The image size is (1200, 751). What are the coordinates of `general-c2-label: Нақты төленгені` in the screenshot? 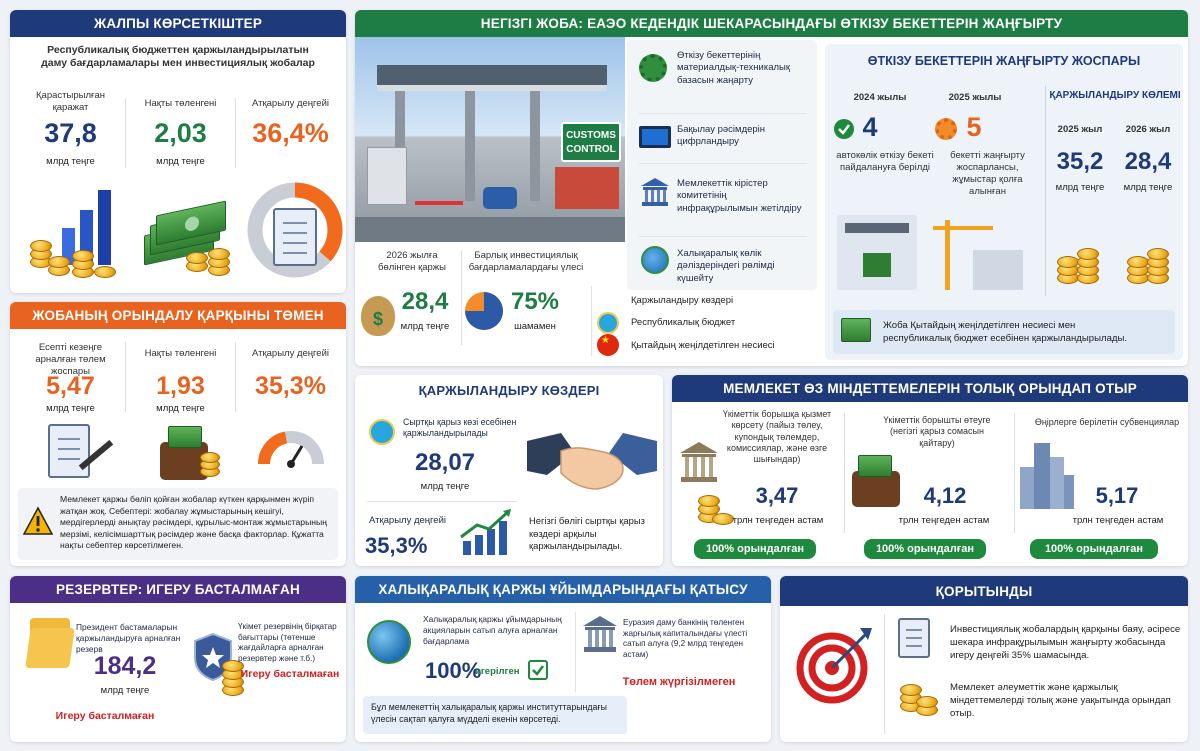 It's located at (180, 103).